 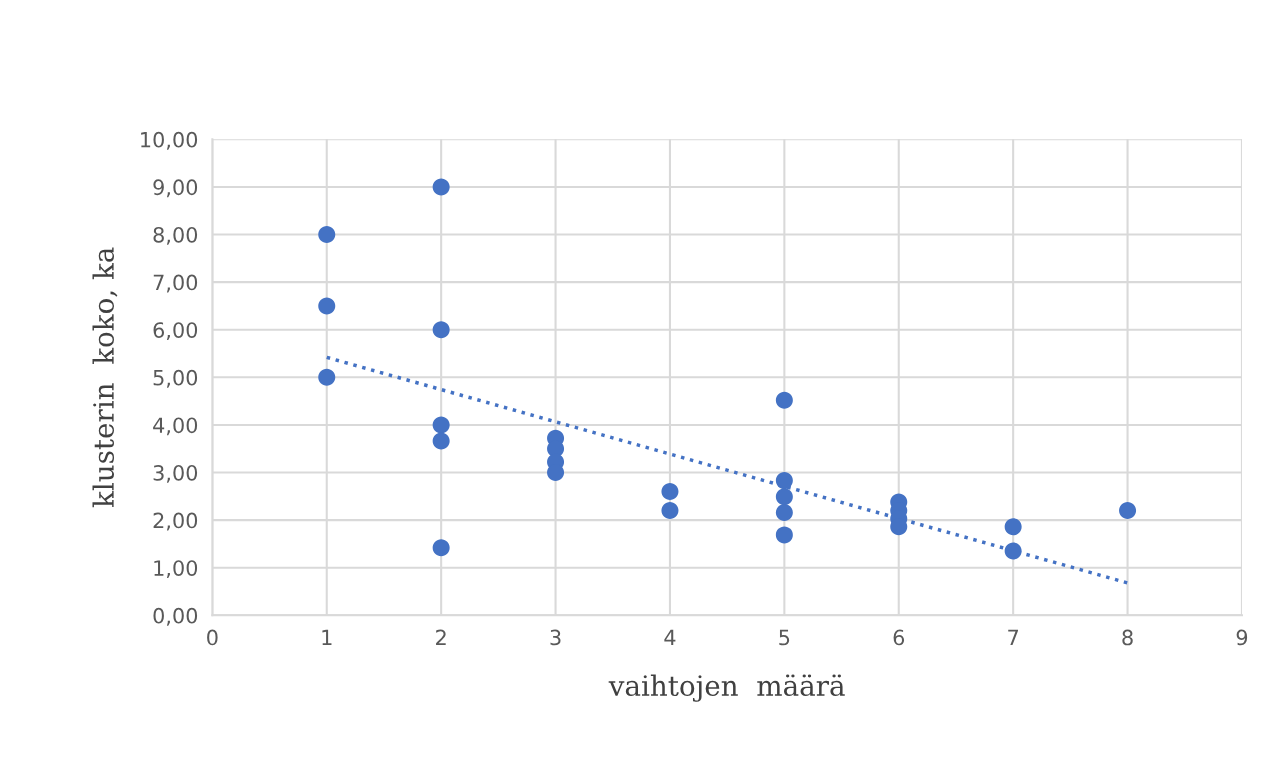 I want to click on x-tick-label: 7, so click(x=1013, y=637).